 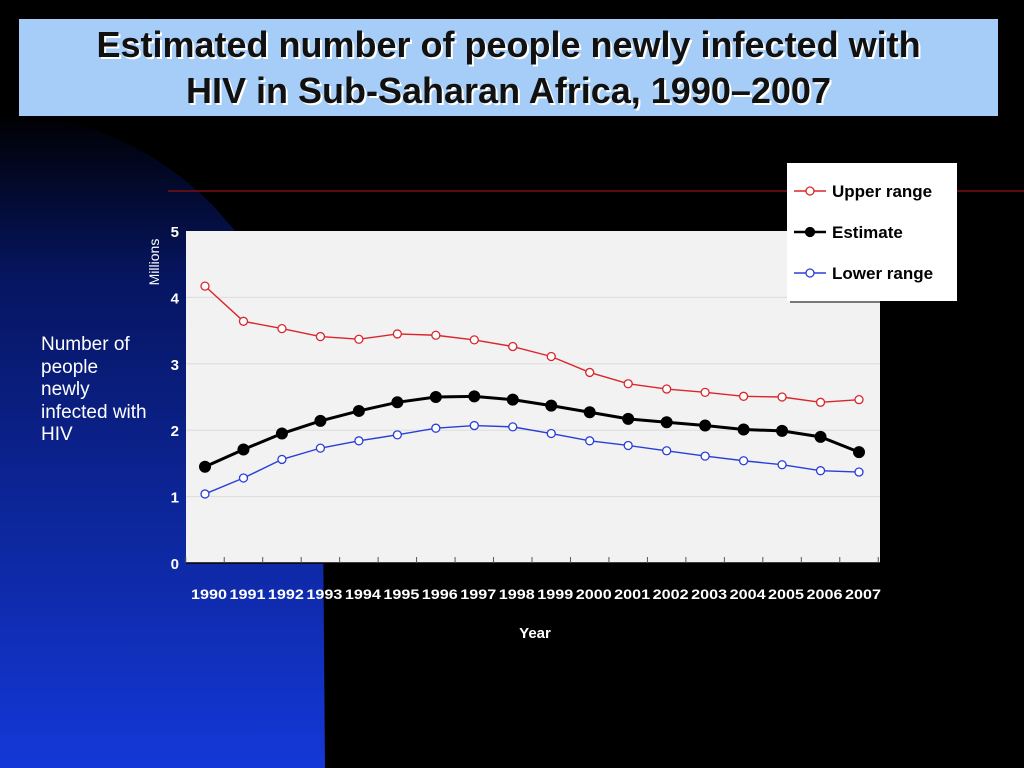 What do you see at coordinates (786, 594) in the screenshot?
I see `x-tick-label-2005: 2005` at bounding box center [786, 594].